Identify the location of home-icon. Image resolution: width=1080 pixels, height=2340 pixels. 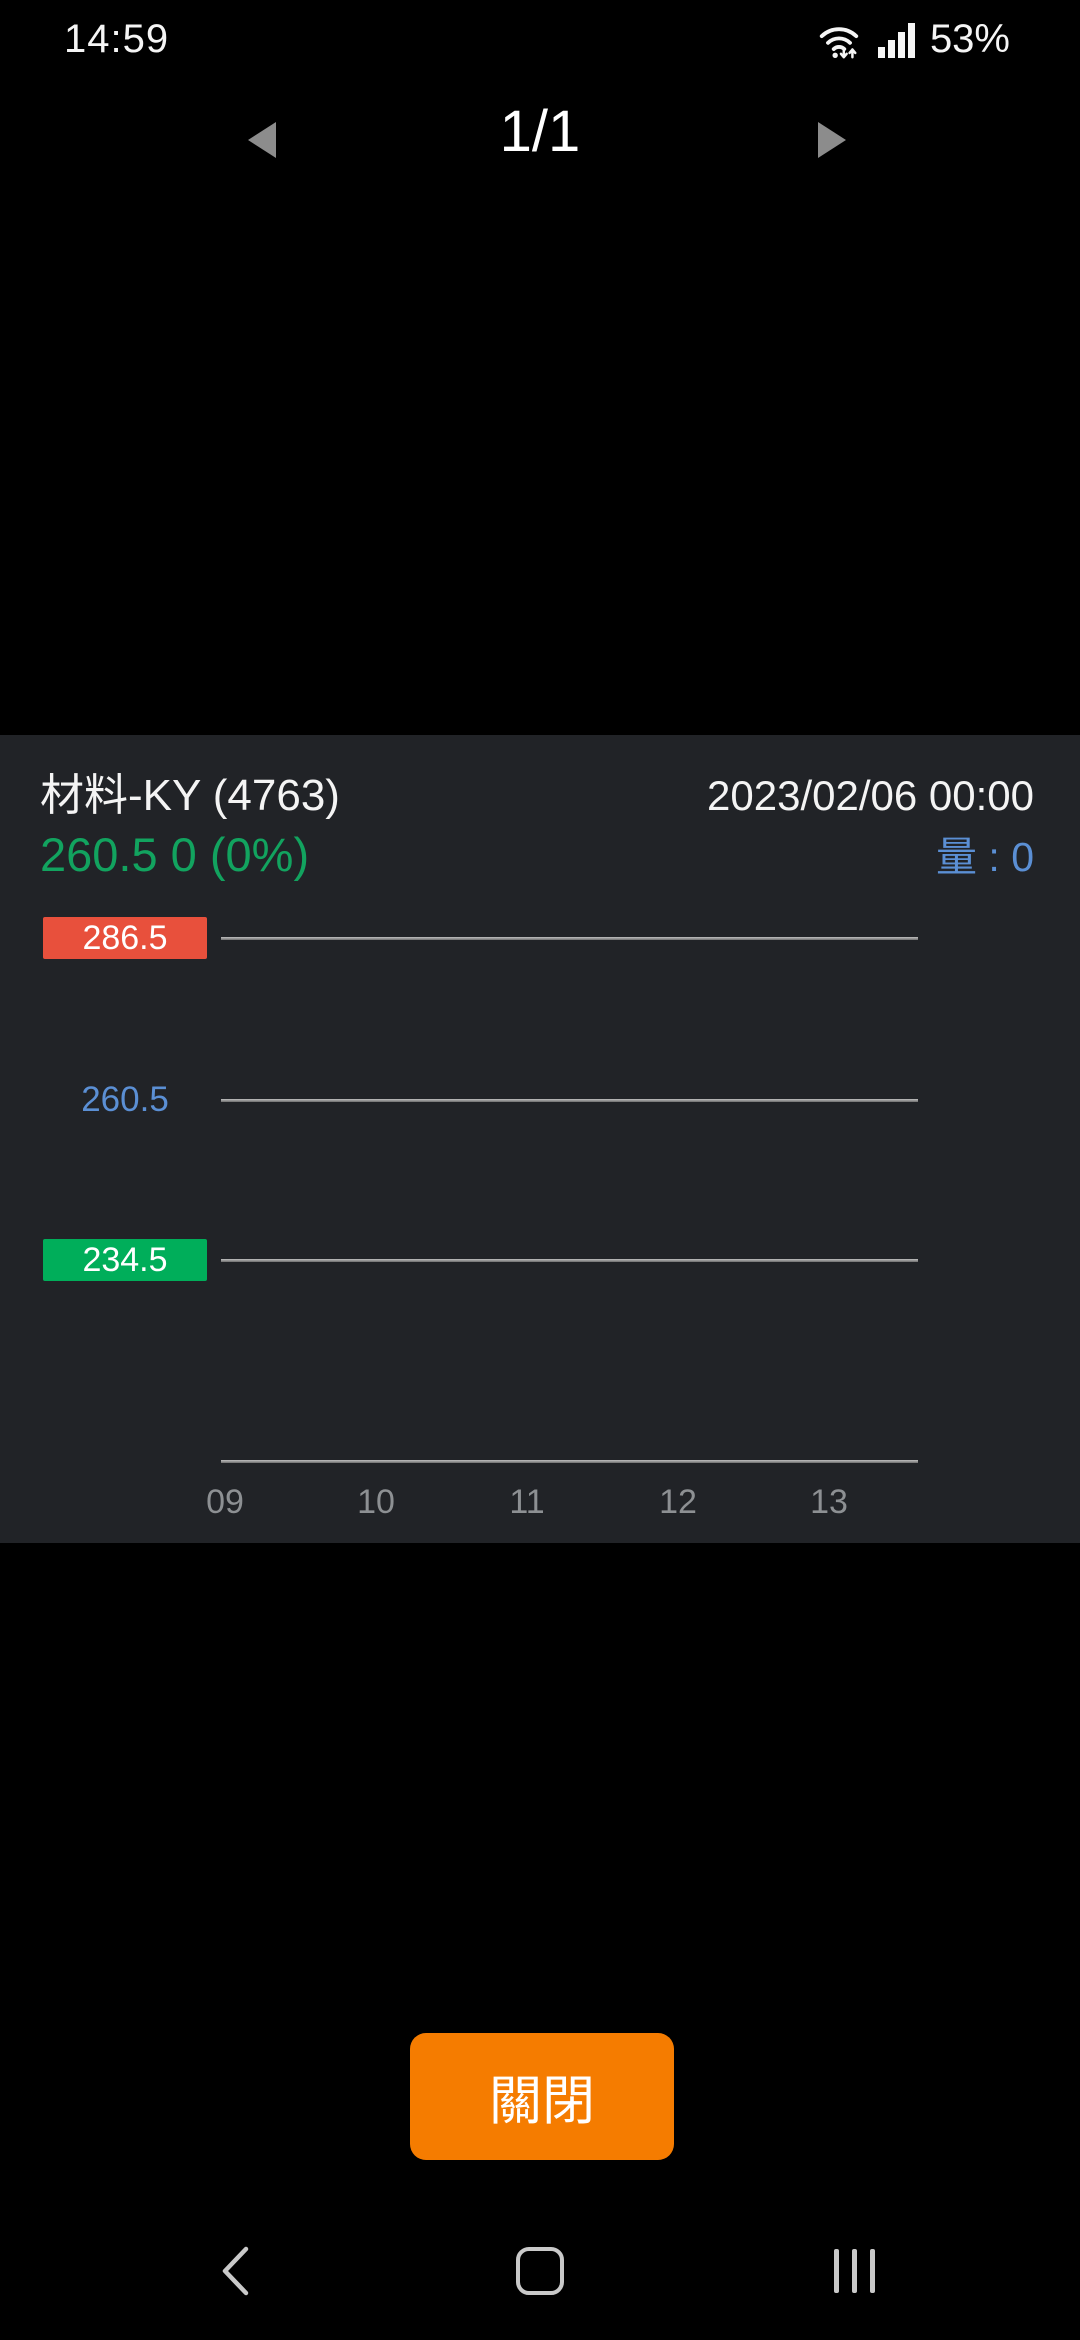
(540, 2271).